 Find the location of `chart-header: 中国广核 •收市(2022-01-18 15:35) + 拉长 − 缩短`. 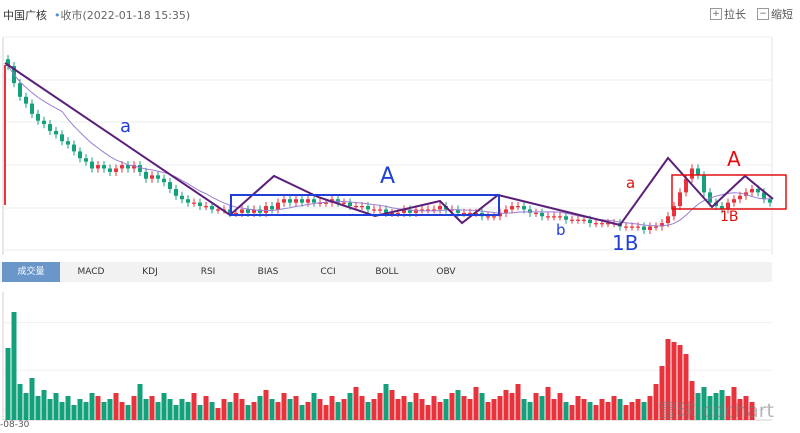

chart-header: 中国广核 •收市(2022-01-18 15:35) + 拉长 − 缩短 is located at coordinates (400, 15).